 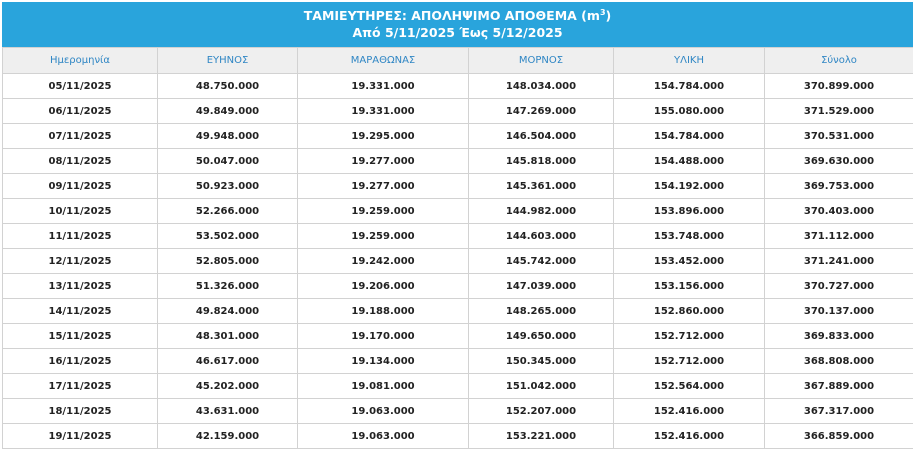 I want to click on cell-mornos: 145.818.000, so click(x=541, y=161).